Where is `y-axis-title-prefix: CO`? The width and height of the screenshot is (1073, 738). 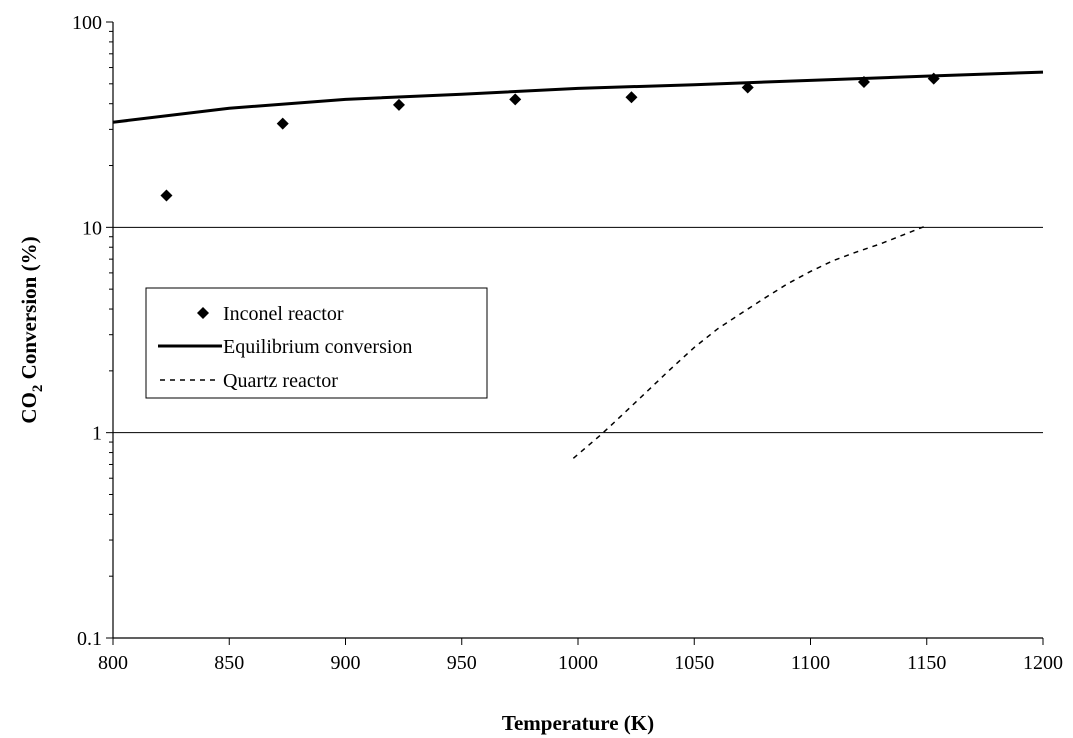
y-axis-title-prefix: CO is located at coordinates (29, 408).